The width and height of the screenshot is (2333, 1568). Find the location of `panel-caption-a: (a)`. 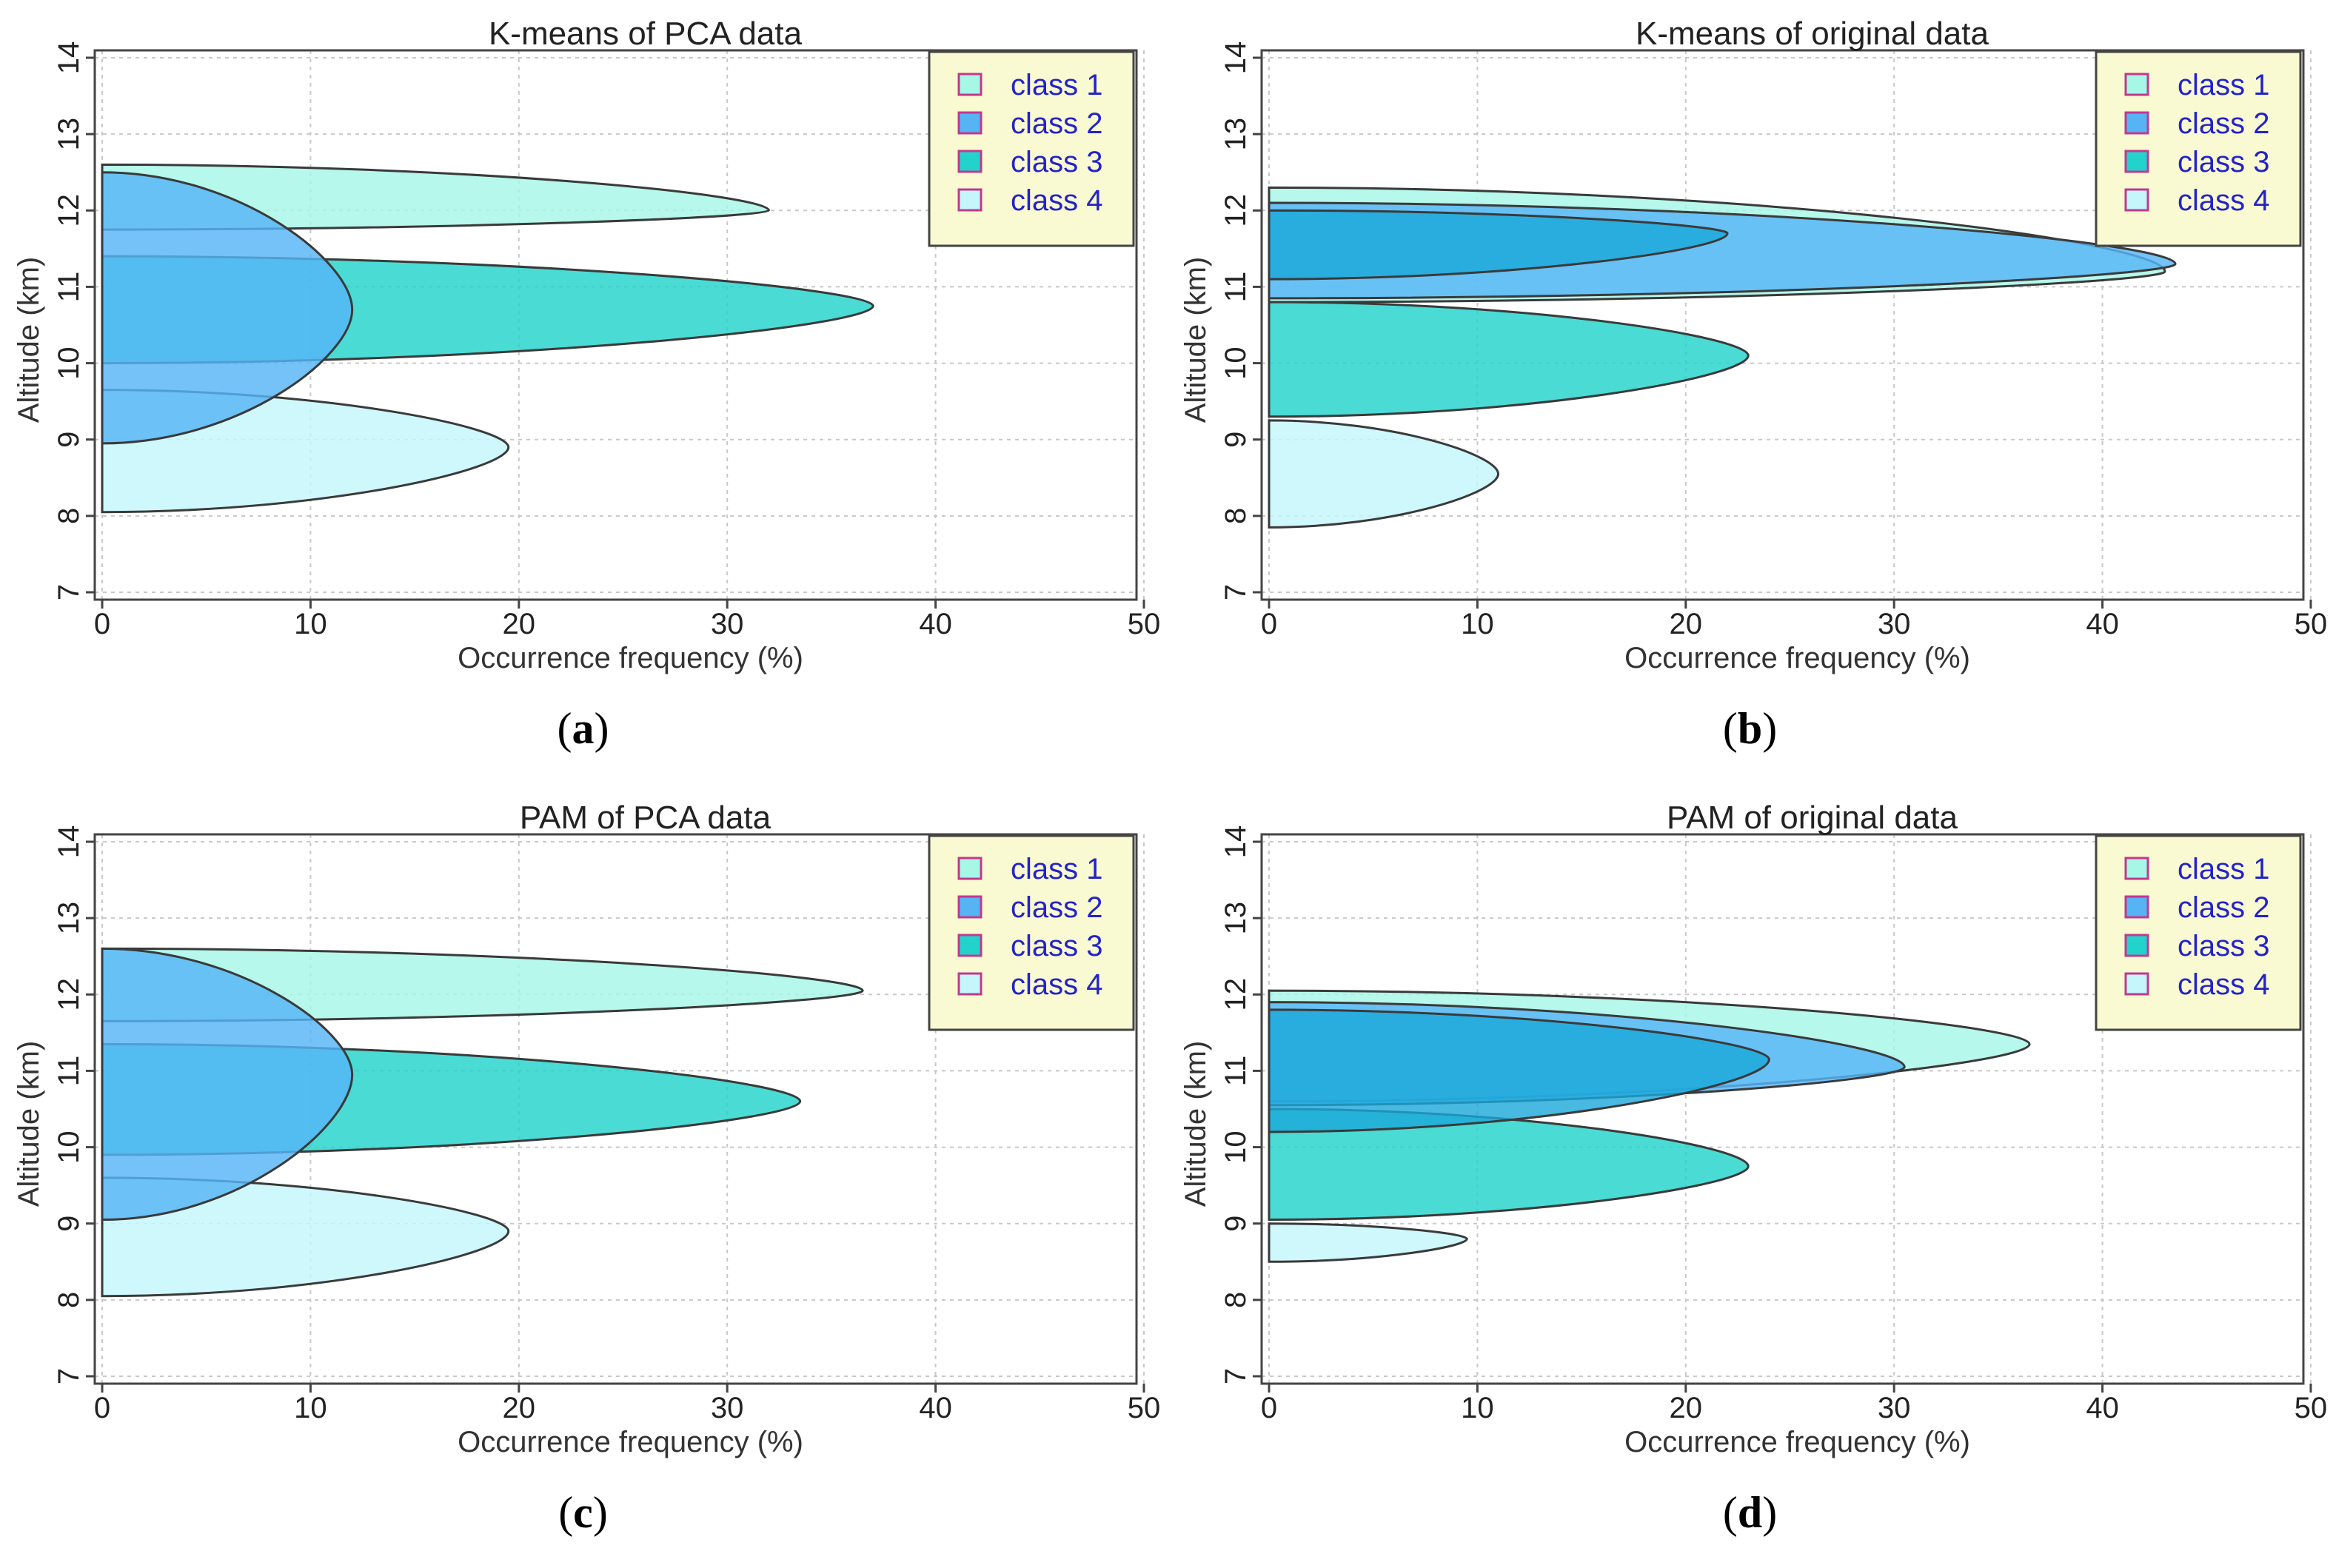

panel-caption-a: (a) is located at coordinates (583, 728).